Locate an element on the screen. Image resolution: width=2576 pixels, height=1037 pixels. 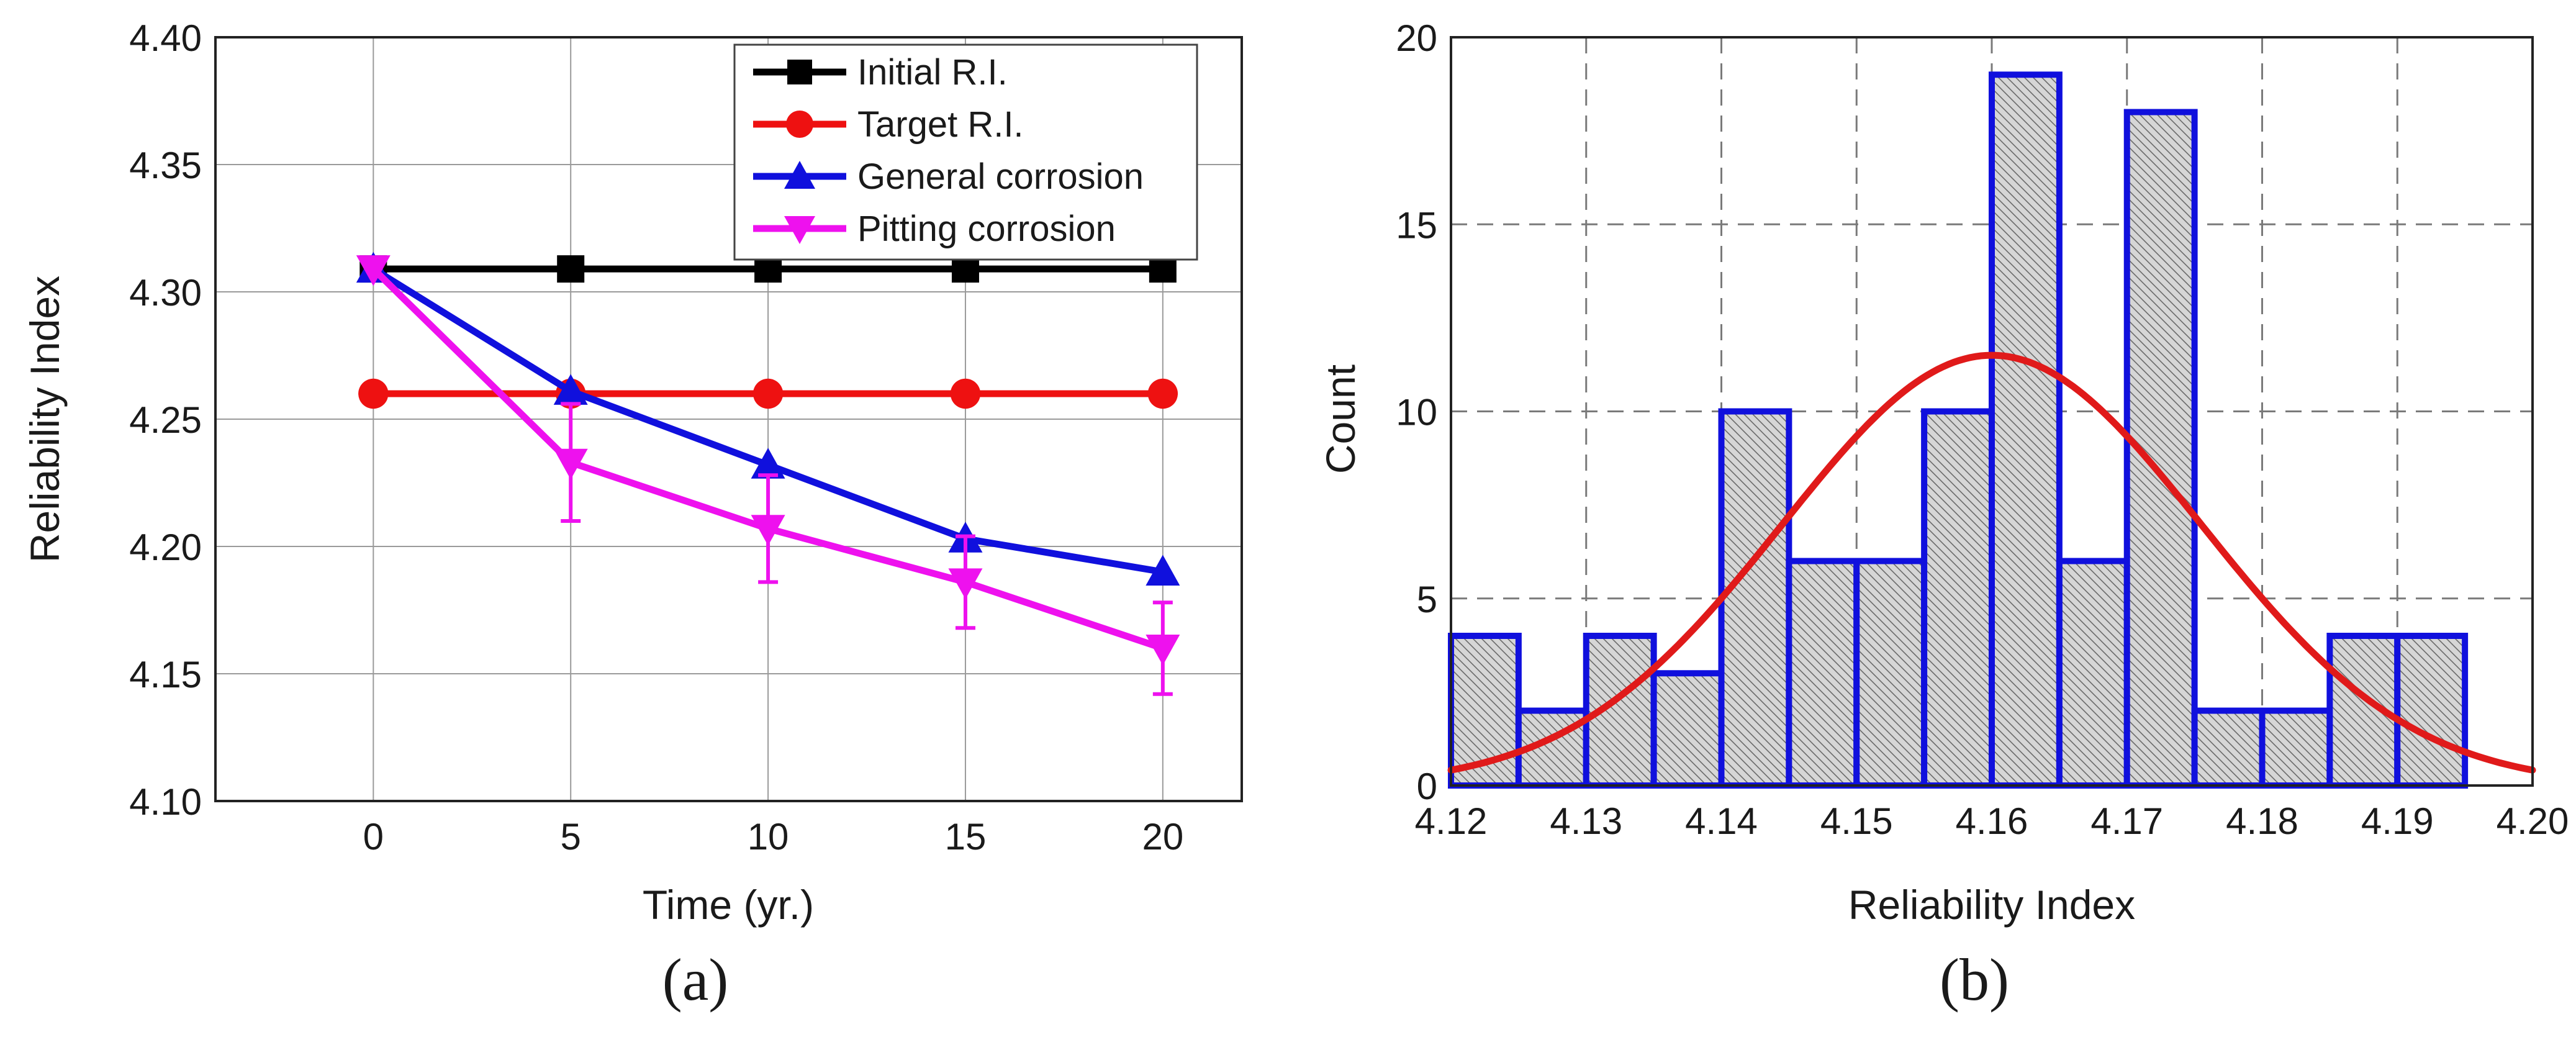
x-tick-label: 10 is located at coordinates (768, 837).